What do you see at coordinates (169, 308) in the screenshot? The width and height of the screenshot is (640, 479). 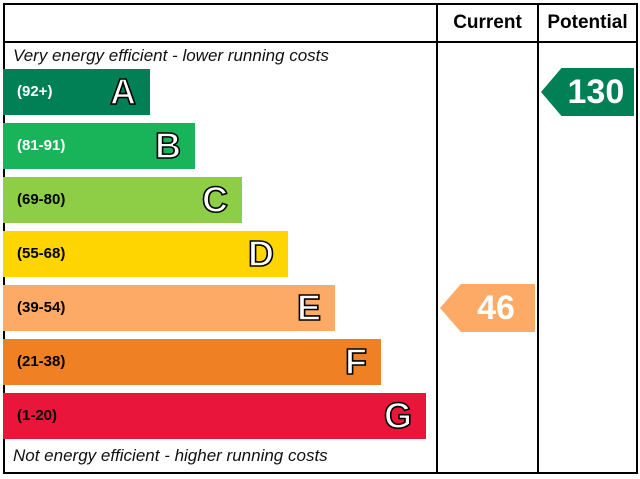 I see `band-e: (39-54) E` at bounding box center [169, 308].